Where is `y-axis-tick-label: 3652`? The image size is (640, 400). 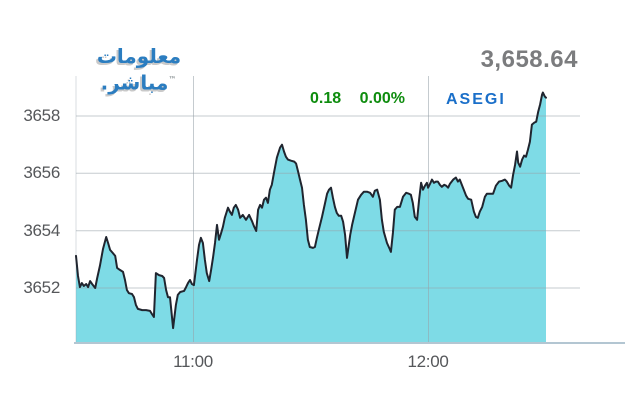 y-axis-tick-label: 3652 is located at coordinates (41, 287).